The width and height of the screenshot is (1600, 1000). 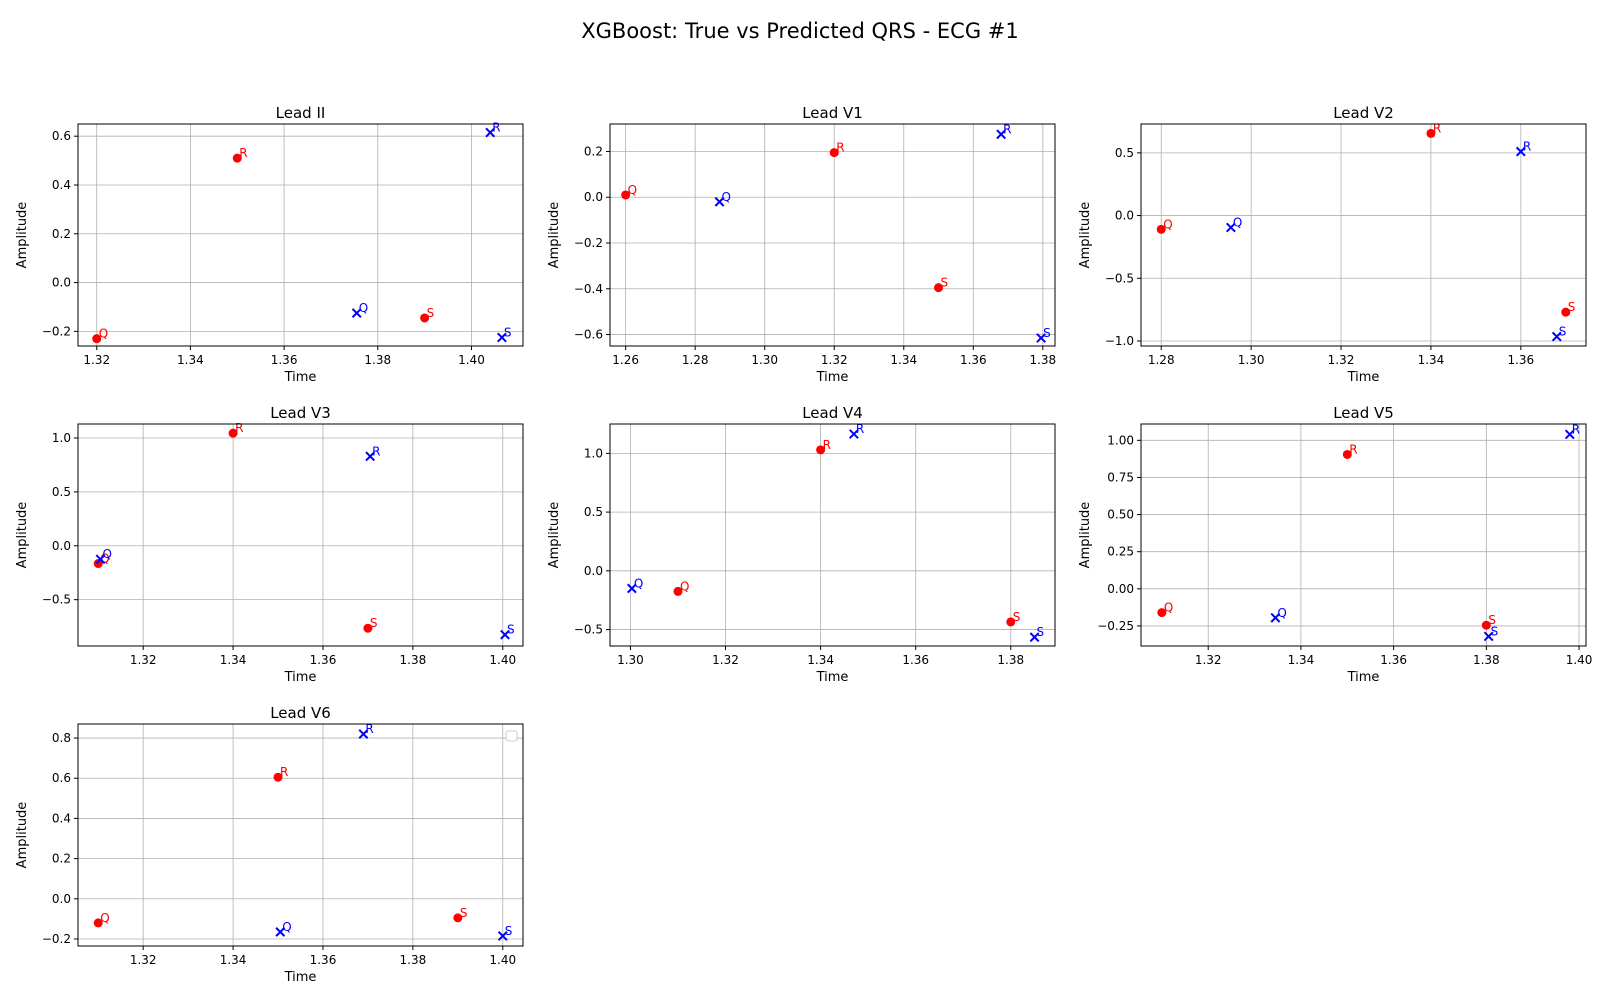 What do you see at coordinates (1167, 224) in the screenshot?
I see `lead-v2-true-label-q: Q` at bounding box center [1167, 224].